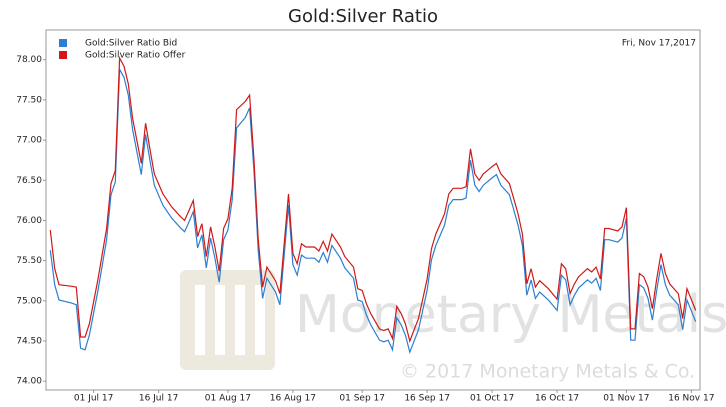 The width and height of the screenshot is (726, 407). What do you see at coordinates (492, 399) in the screenshot?
I see `x-tick-label: 01 Oct 17` at bounding box center [492, 399].